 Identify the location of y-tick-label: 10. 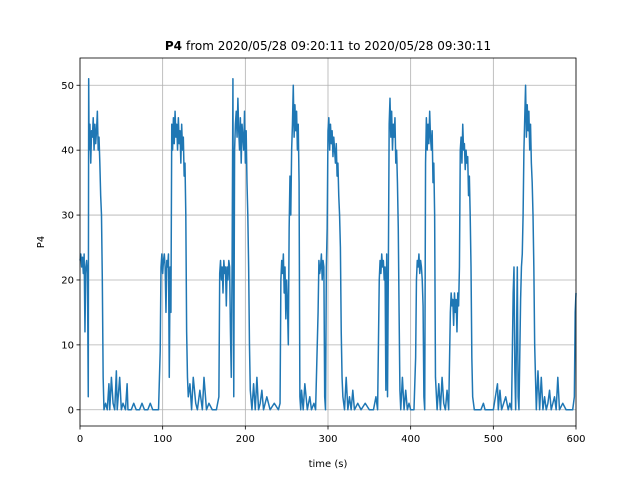
(67, 345).